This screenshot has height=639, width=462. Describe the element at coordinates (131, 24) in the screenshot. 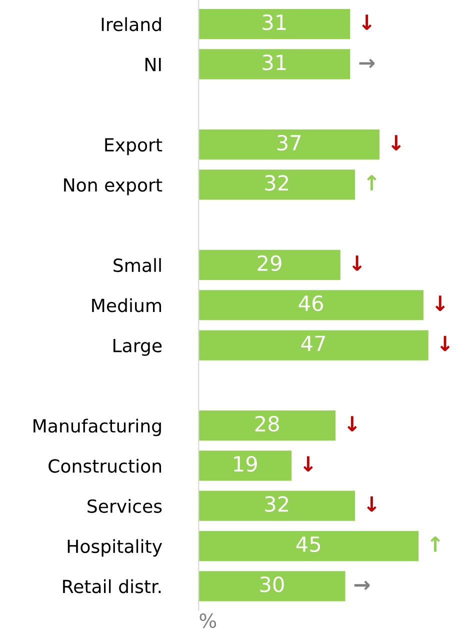

I see `y-tick-label: Ireland` at that location.